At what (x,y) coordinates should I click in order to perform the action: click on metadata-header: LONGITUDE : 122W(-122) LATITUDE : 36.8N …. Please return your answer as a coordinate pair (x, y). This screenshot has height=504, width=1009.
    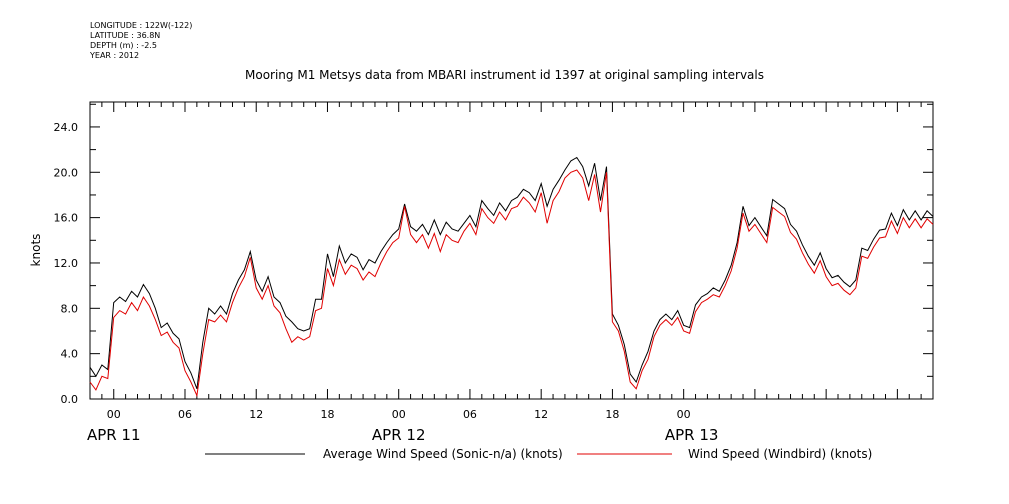
    Looking at the image, I should click on (141, 41).